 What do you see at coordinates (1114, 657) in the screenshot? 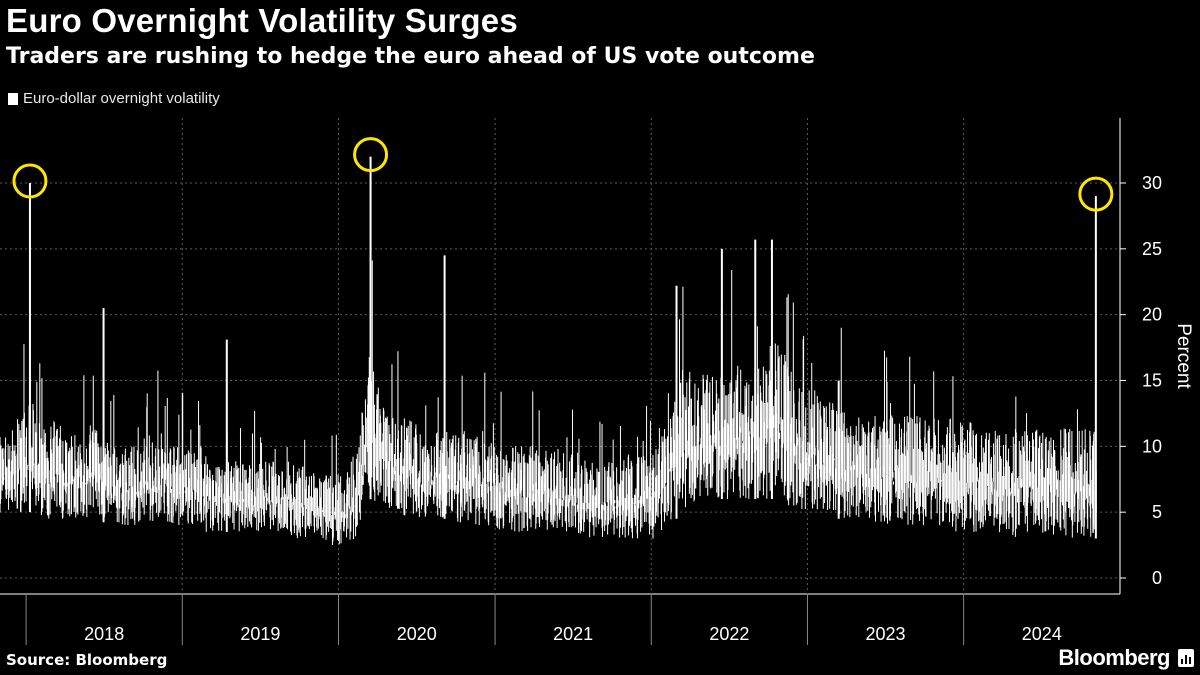
I see `brand-logo-text: Bloomberg` at bounding box center [1114, 657].